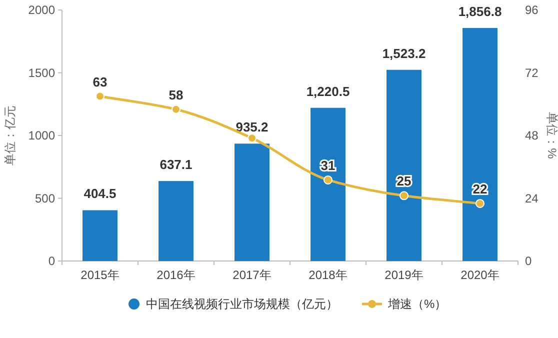 This screenshot has width=558, height=338. Describe the element at coordinates (52, 261) in the screenshot. I see `y-tick-label: 0` at that location.